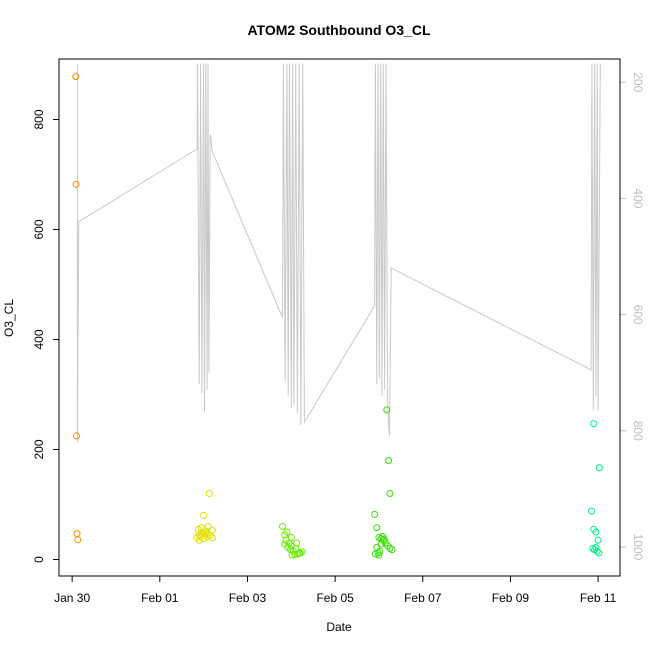 Image resolution: width=650 pixels, height=655 pixels. Describe the element at coordinates (39, 339) in the screenshot. I see `y-tick-label: 400` at that location.